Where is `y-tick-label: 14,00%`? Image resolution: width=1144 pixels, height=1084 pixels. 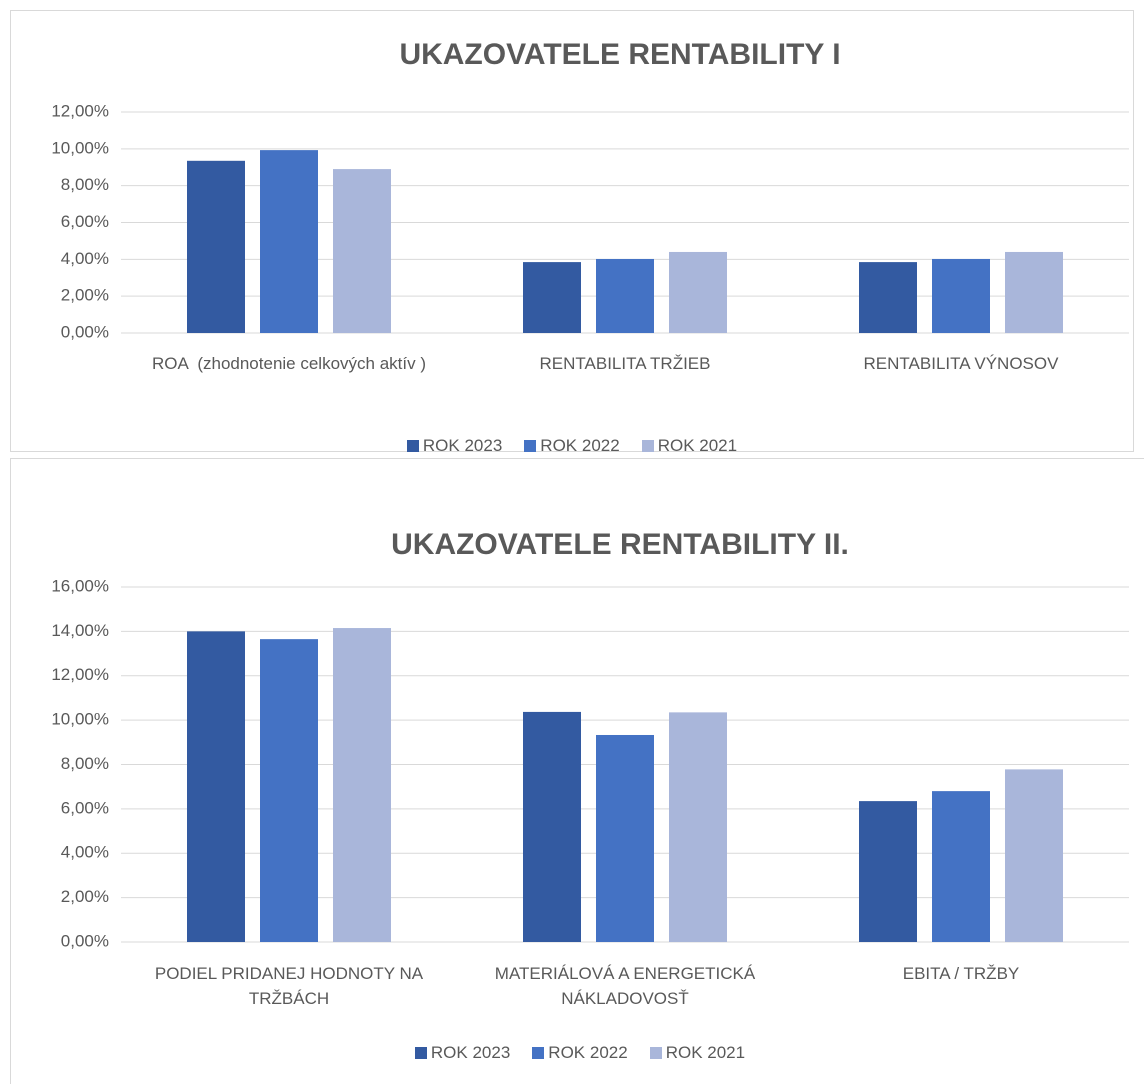
y-tick-label: 14,00% is located at coordinates (80, 630).